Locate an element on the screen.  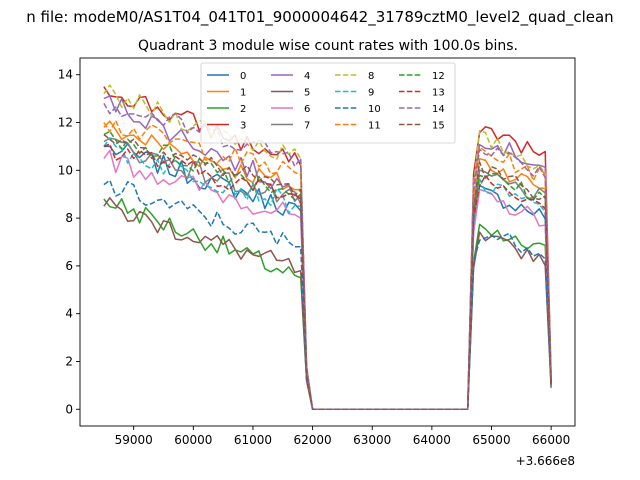
legend-label-10: 10 is located at coordinates (374, 109).